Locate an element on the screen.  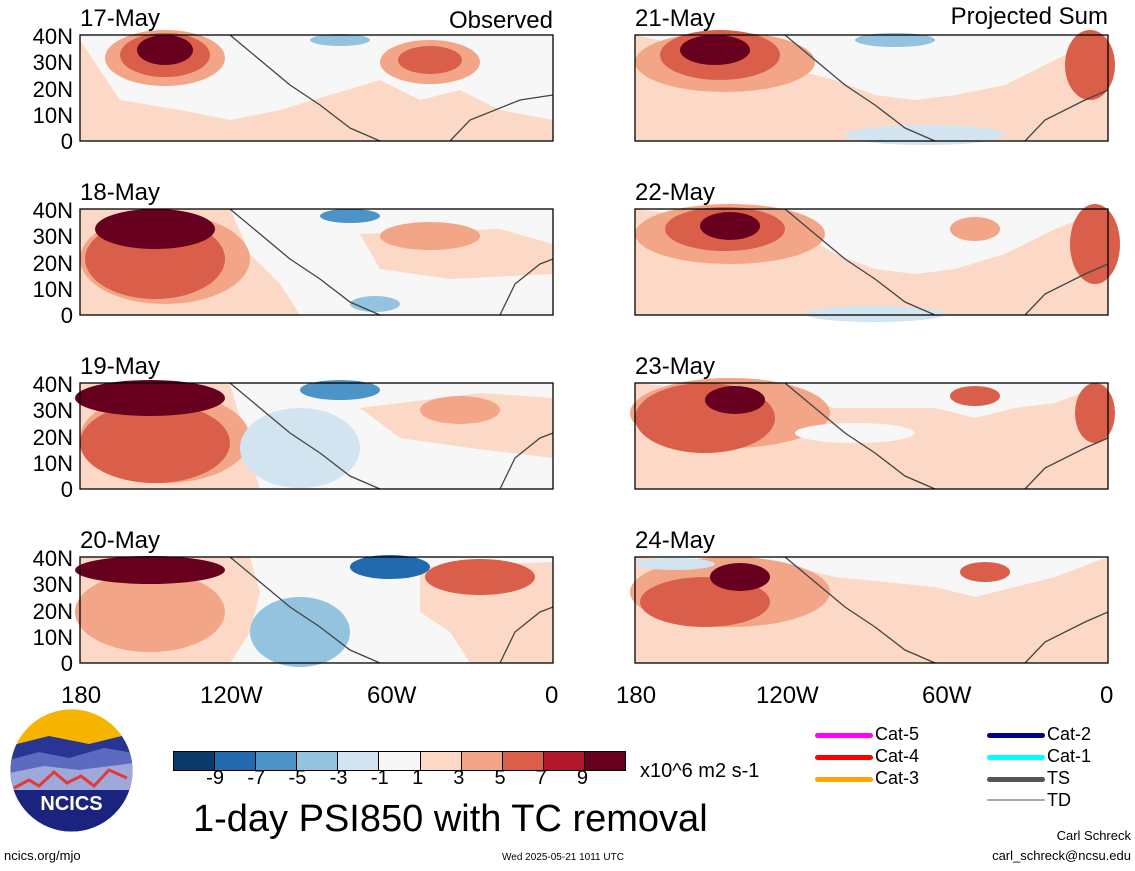
map-17-may: 40N 30N 20N 10N 0 17-May Observed is located at coordinates (293, 79).